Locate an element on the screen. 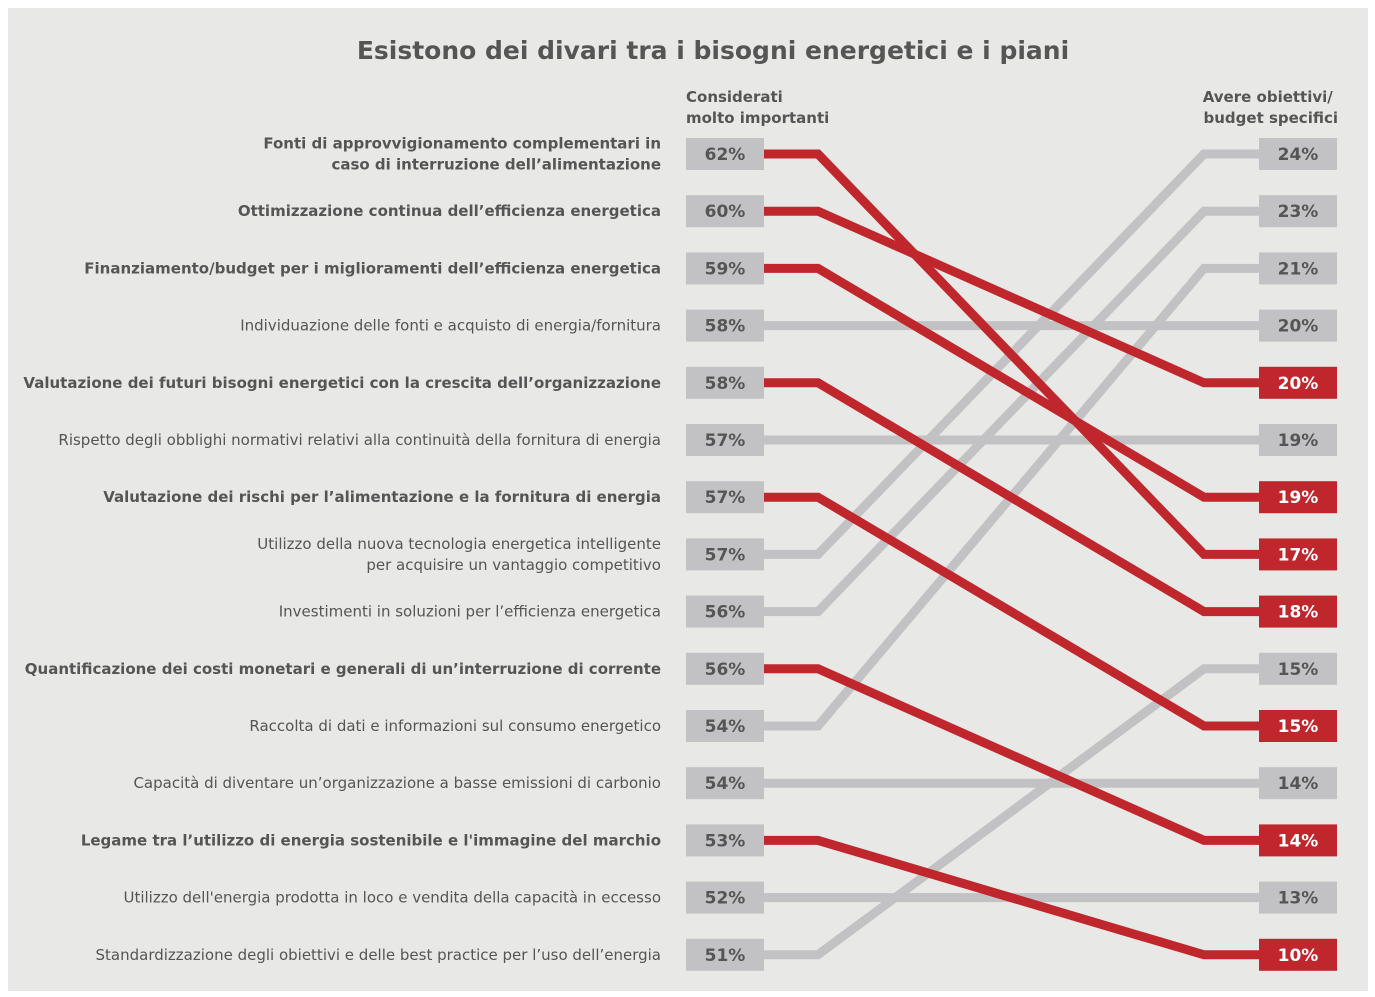  left-value-label: 51% is located at coordinates (725, 956).